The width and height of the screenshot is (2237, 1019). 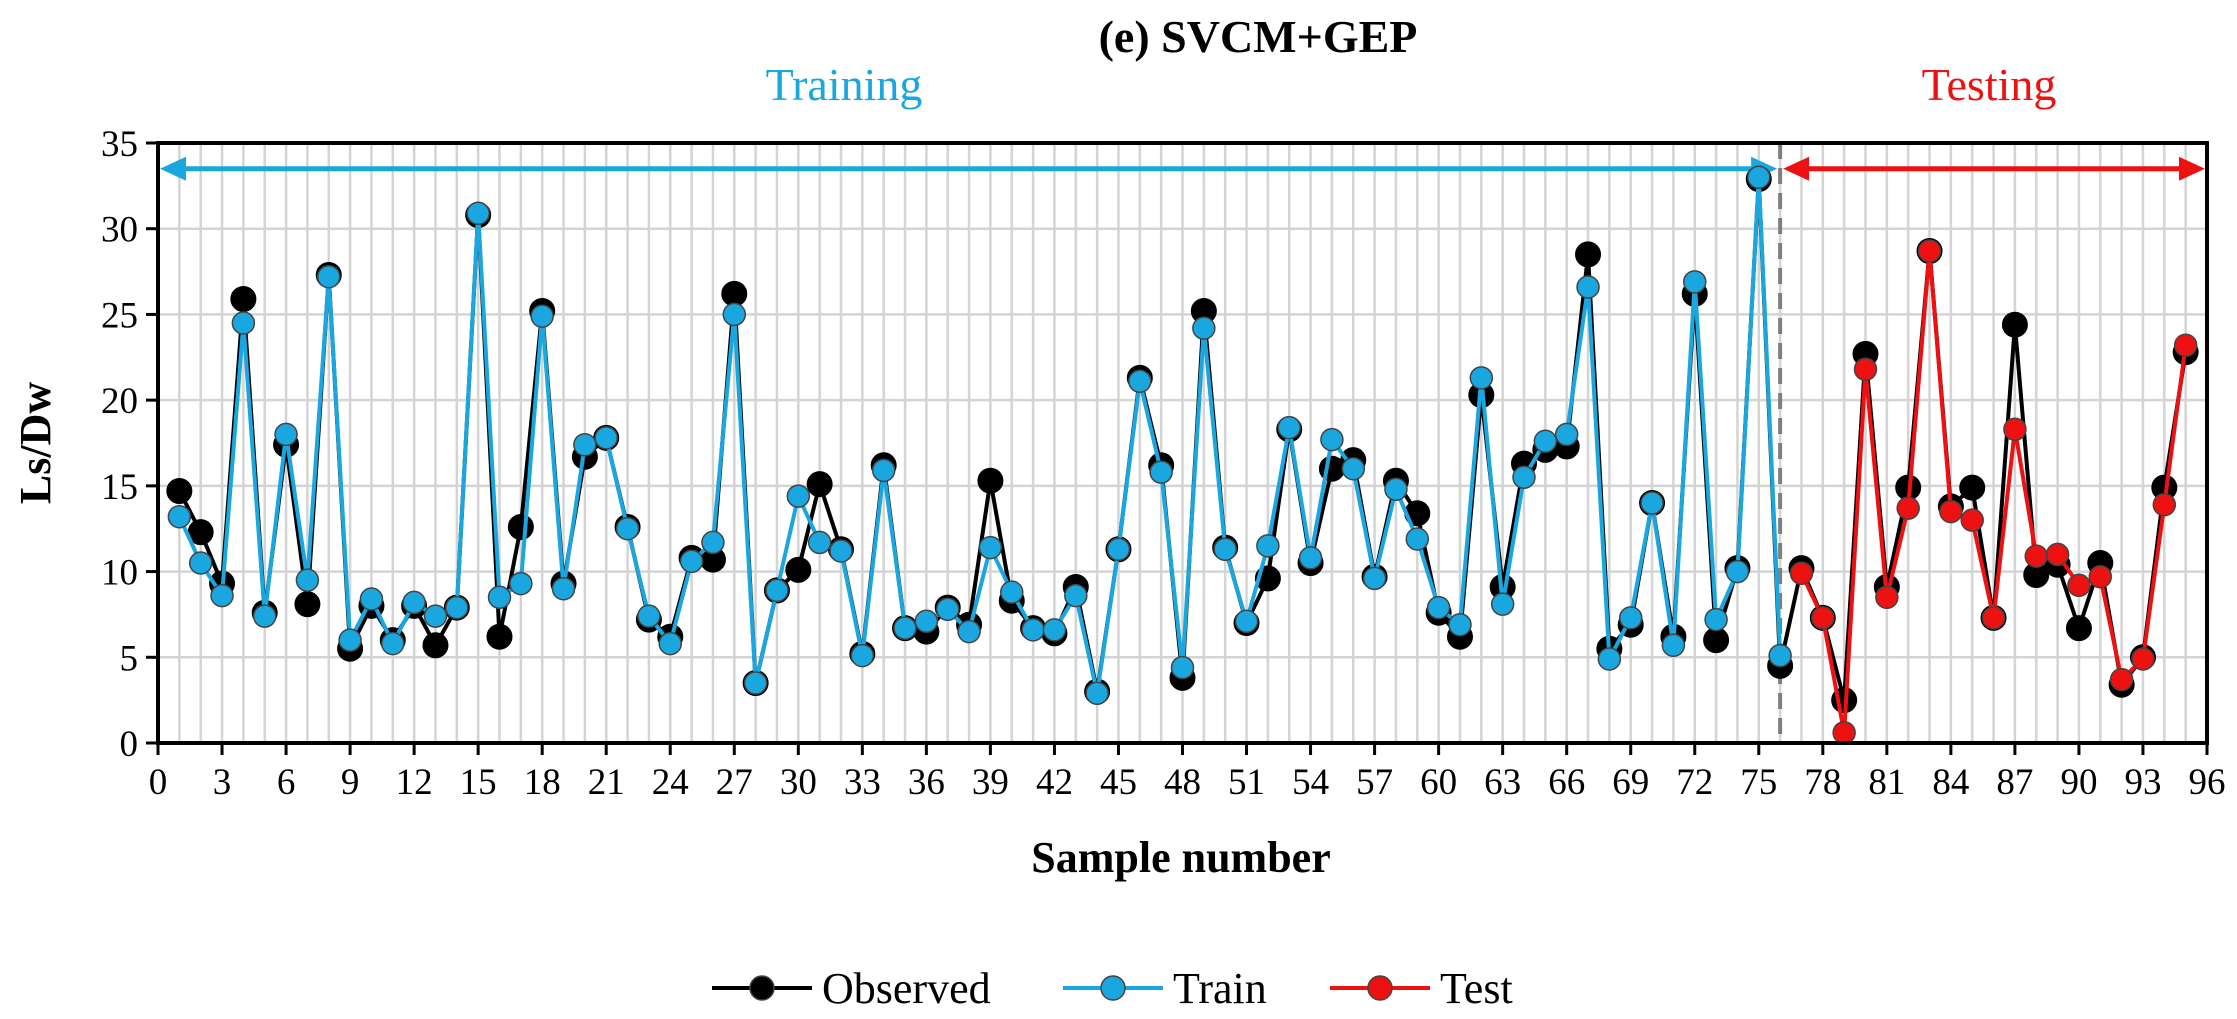 I want to click on region-label-training: Training, so click(x=844, y=84).